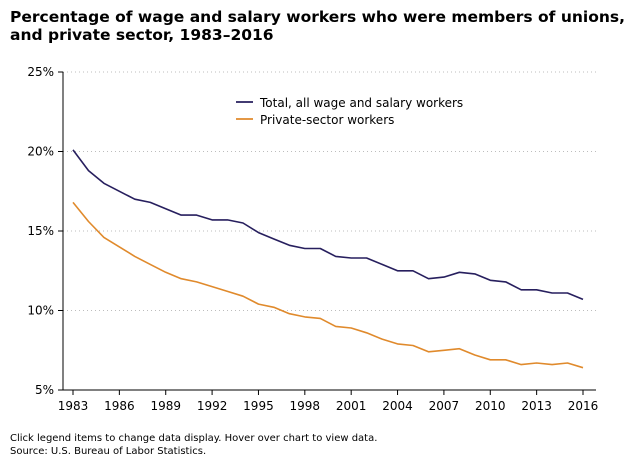 The width and height of the screenshot is (630, 467). I want to click on source-note: Source: U.S. Bureau of Labor Statistics., so click(108, 451).